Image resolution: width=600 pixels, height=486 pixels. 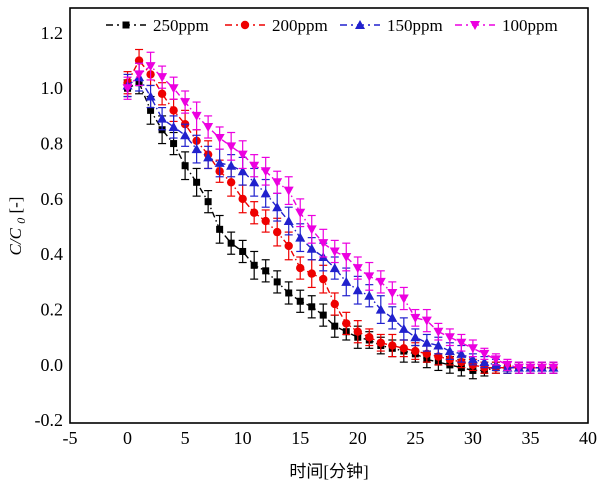 I want to click on y-axis-label: C/C 0 [-], so click(x=17, y=226).